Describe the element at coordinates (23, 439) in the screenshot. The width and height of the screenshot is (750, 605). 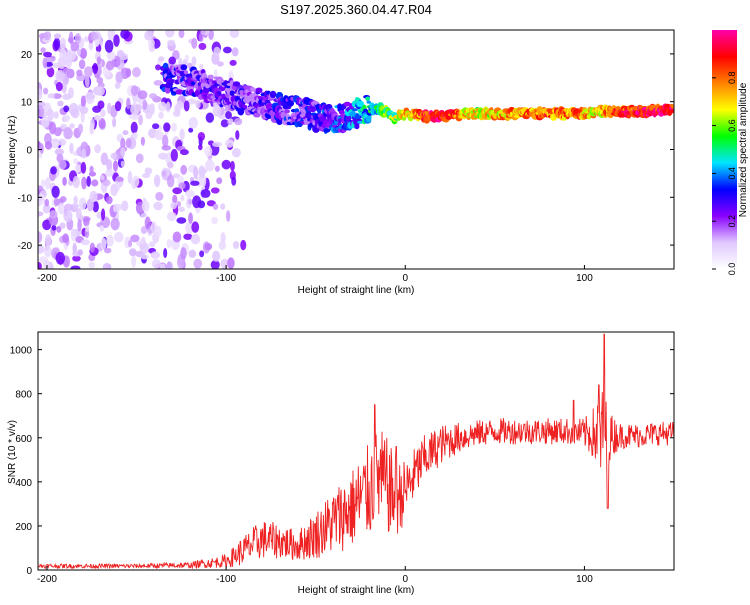
I see `snr-y-tick-label: 600` at that location.